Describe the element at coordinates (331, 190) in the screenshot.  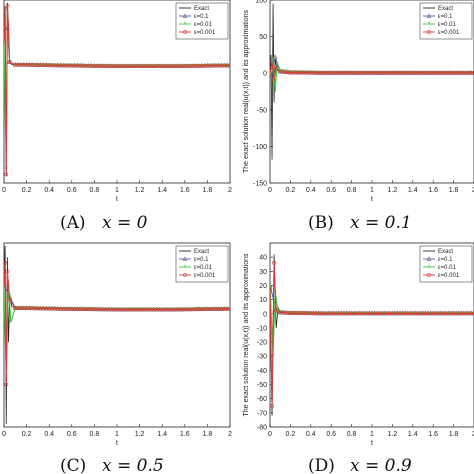
I see `x-tick-label: 0.6` at that location.